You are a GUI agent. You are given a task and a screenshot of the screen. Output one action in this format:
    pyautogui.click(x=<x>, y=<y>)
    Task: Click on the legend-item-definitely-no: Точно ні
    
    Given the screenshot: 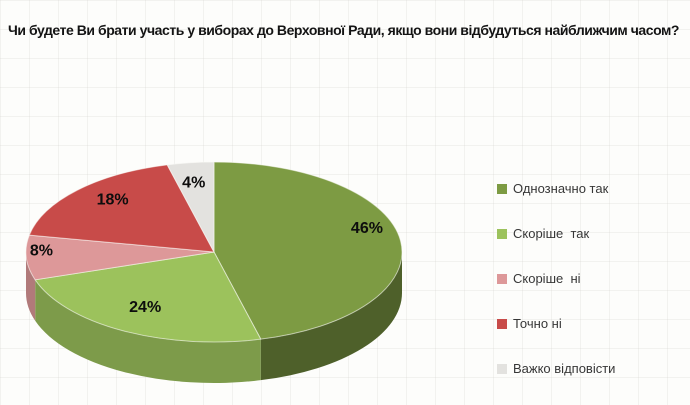 What is the action you would take?
    pyautogui.click(x=556, y=324)
    